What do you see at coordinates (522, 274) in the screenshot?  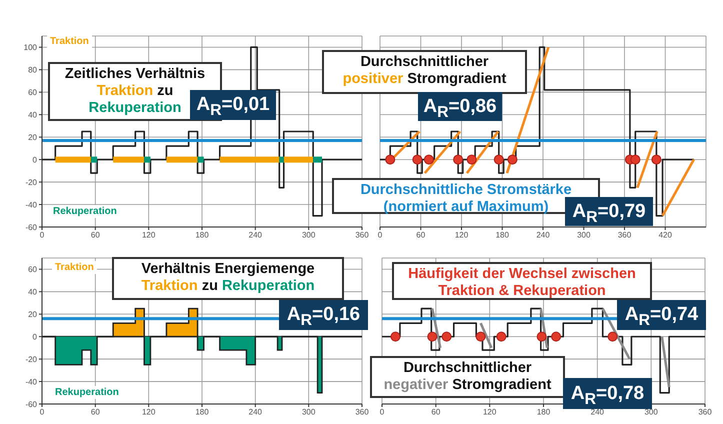 I see `annotation: Häufigkeit der Wechsel zwischen` at bounding box center [522, 274].